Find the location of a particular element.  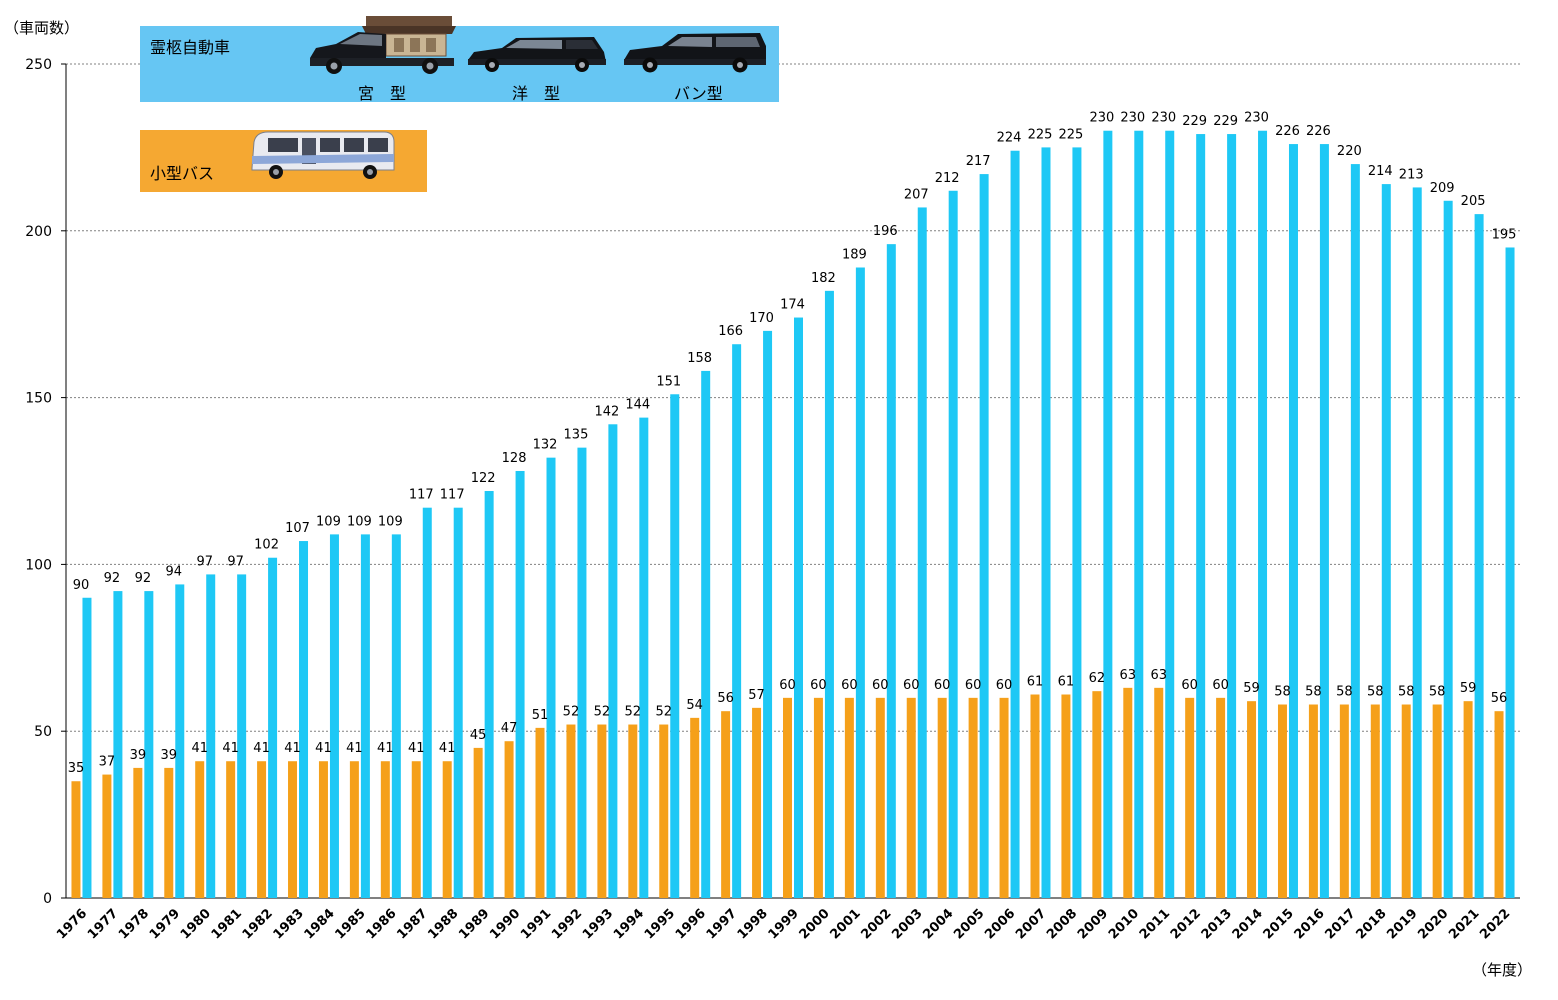

x-tick-label: 1993 is located at coordinates (598, 924).